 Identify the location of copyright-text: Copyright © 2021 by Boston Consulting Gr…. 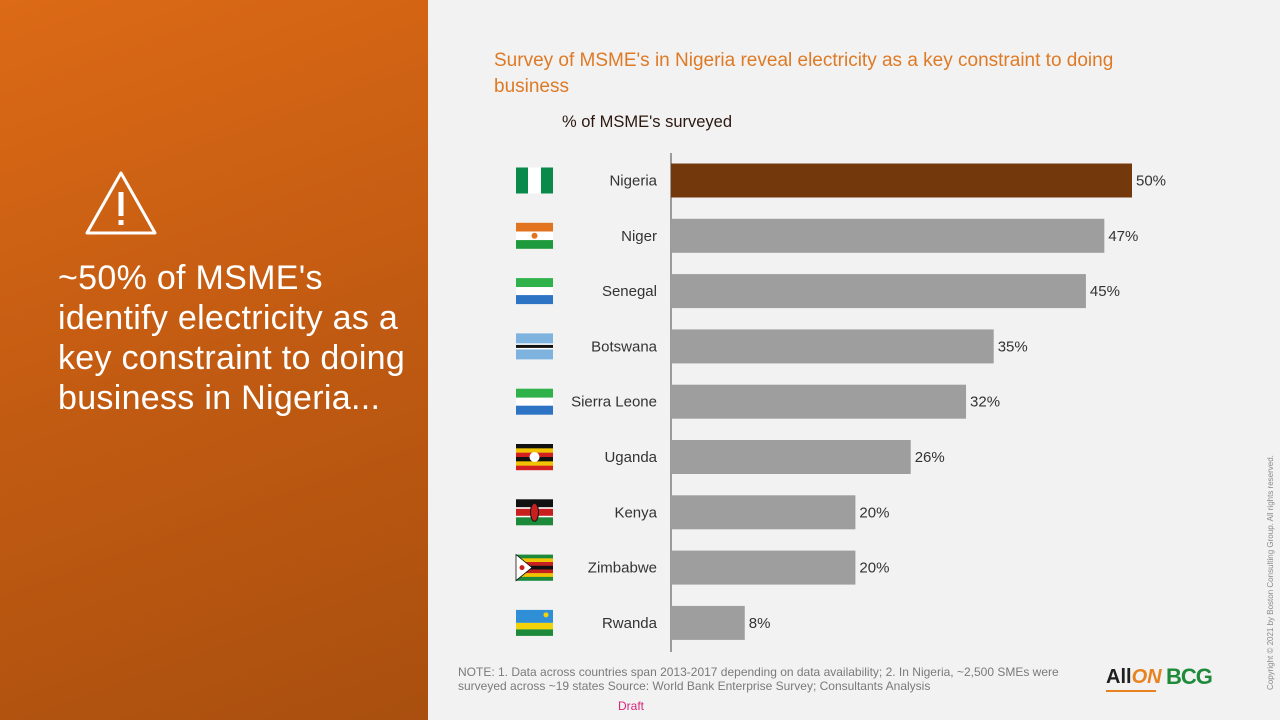
(1270, 572).